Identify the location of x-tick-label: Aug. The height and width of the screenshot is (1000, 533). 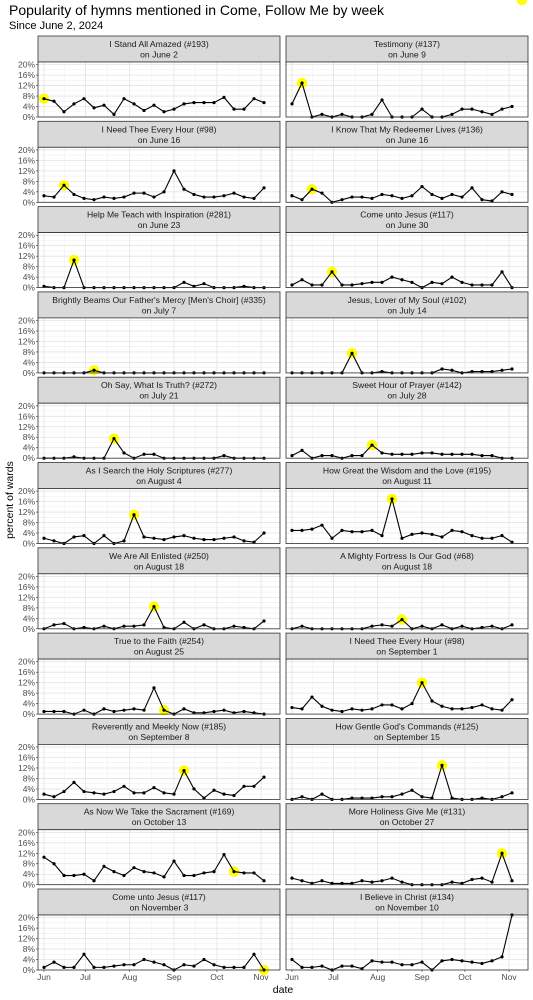
(377, 977).